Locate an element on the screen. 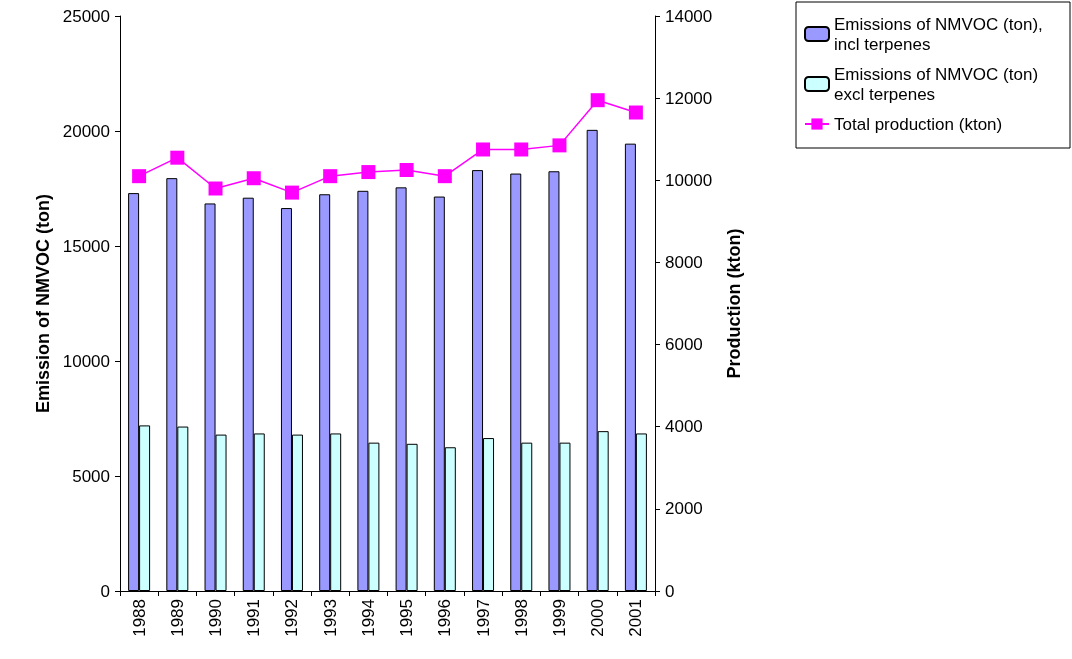  x-tick-label: 1990 is located at coordinates (216, 618).